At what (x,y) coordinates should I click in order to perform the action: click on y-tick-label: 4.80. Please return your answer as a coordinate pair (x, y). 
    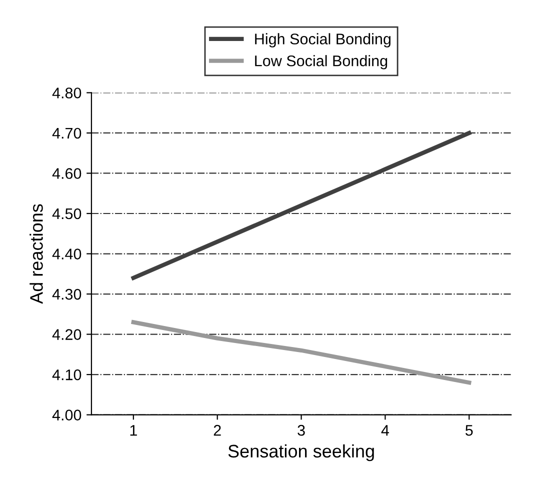
    Looking at the image, I should click on (67, 93).